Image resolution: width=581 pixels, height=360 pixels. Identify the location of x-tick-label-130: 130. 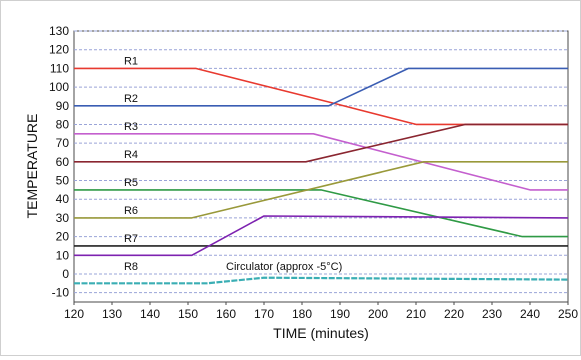
(112, 314).